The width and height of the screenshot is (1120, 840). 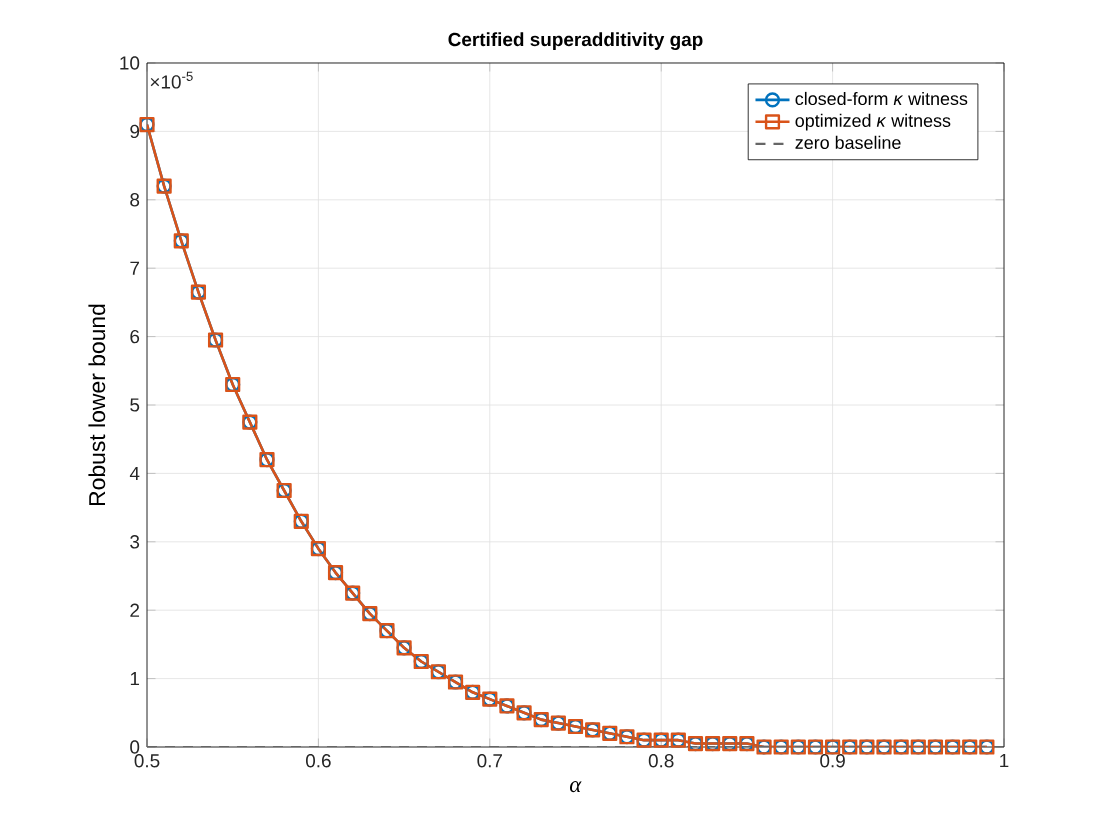 What do you see at coordinates (848, 142) in the screenshot?
I see `legend-label: zero baseline` at bounding box center [848, 142].